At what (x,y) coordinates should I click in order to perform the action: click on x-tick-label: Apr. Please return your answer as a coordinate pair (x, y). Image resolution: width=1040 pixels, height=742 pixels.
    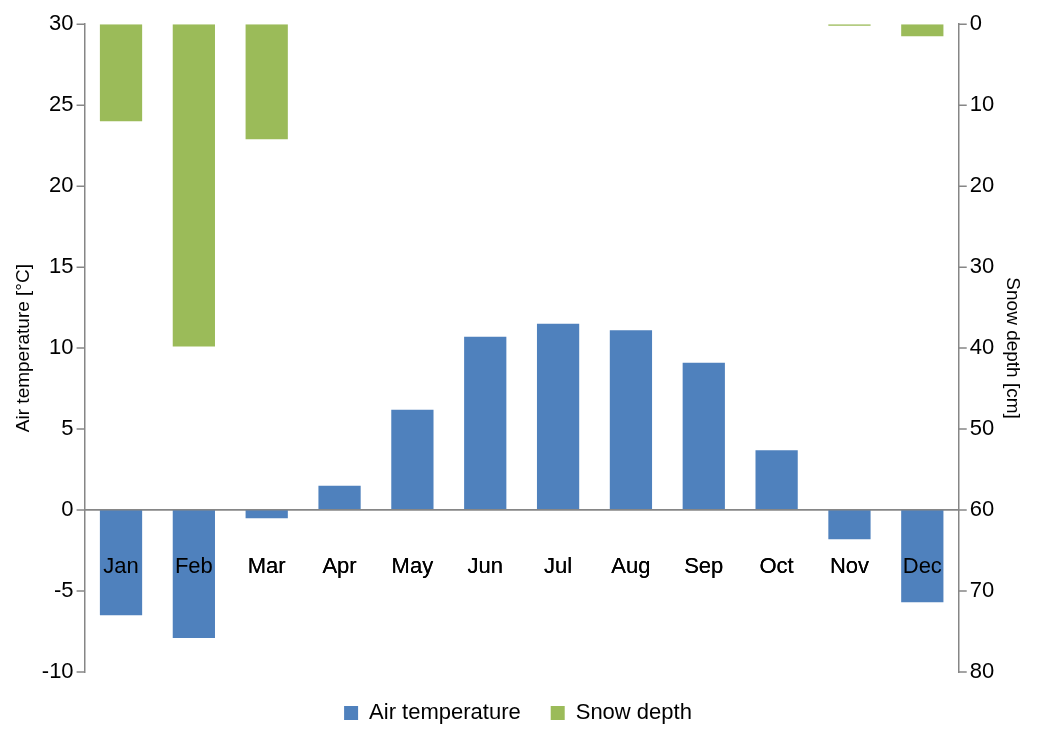
    Looking at the image, I should click on (339, 566).